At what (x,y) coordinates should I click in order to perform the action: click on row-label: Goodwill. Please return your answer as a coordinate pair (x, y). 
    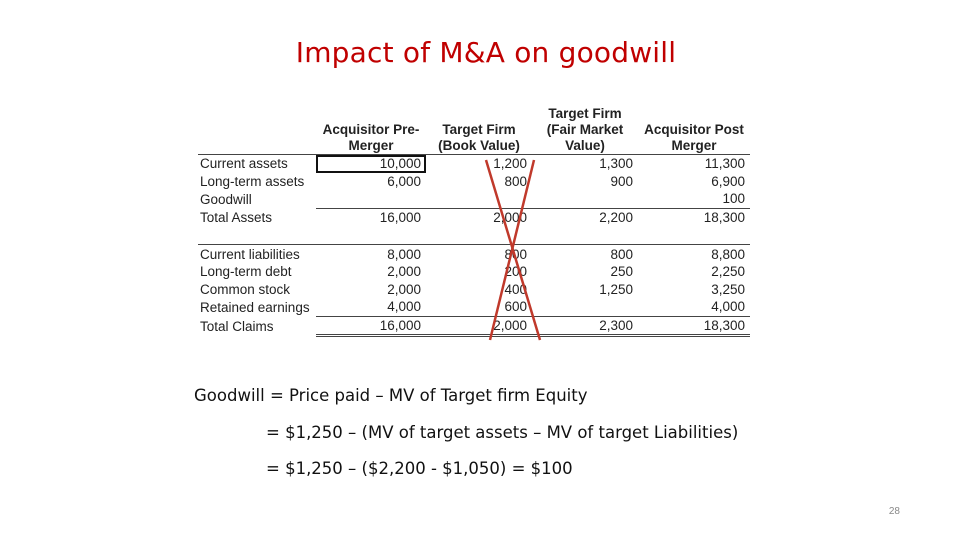
    Looking at the image, I should click on (226, 199).